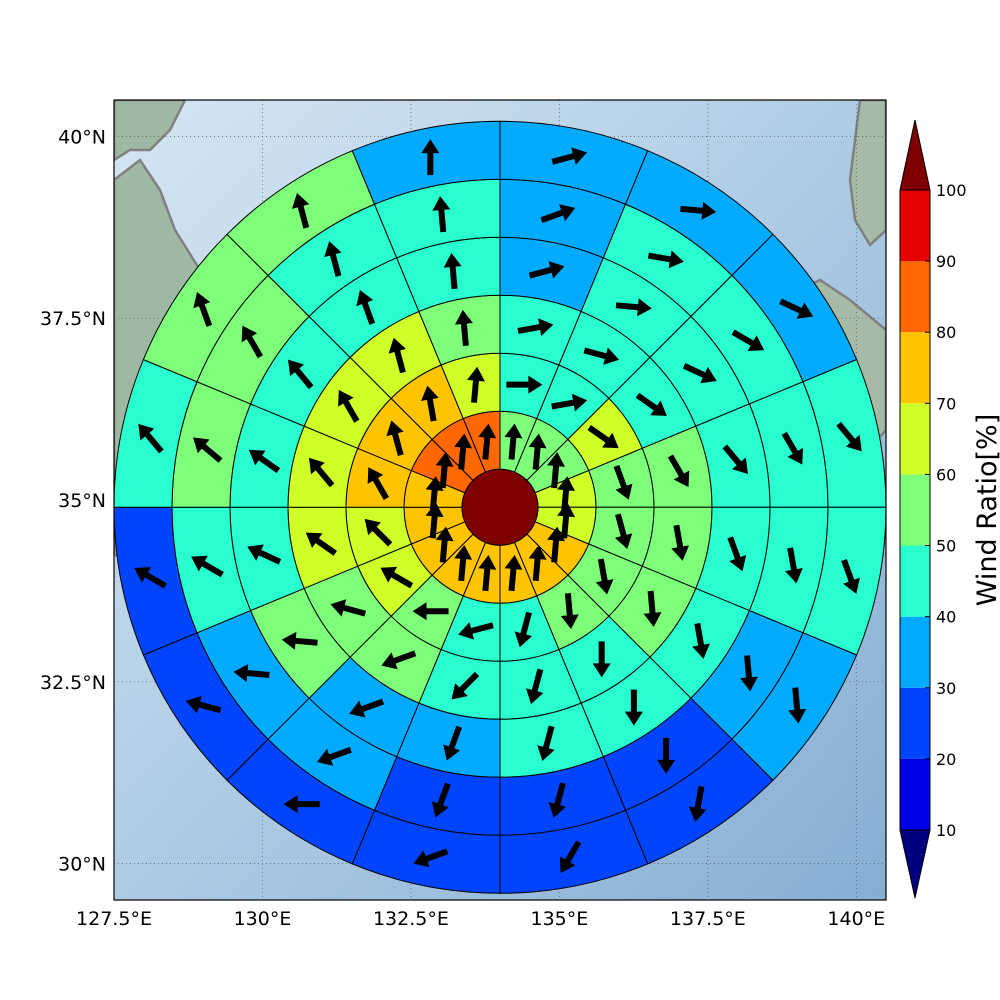 The image size is (1000, 1000). What do you see at coordinates (946, 546) in the screenshot?
I see `colorbar-tick-label: 50` at bounding box center [946, 546].